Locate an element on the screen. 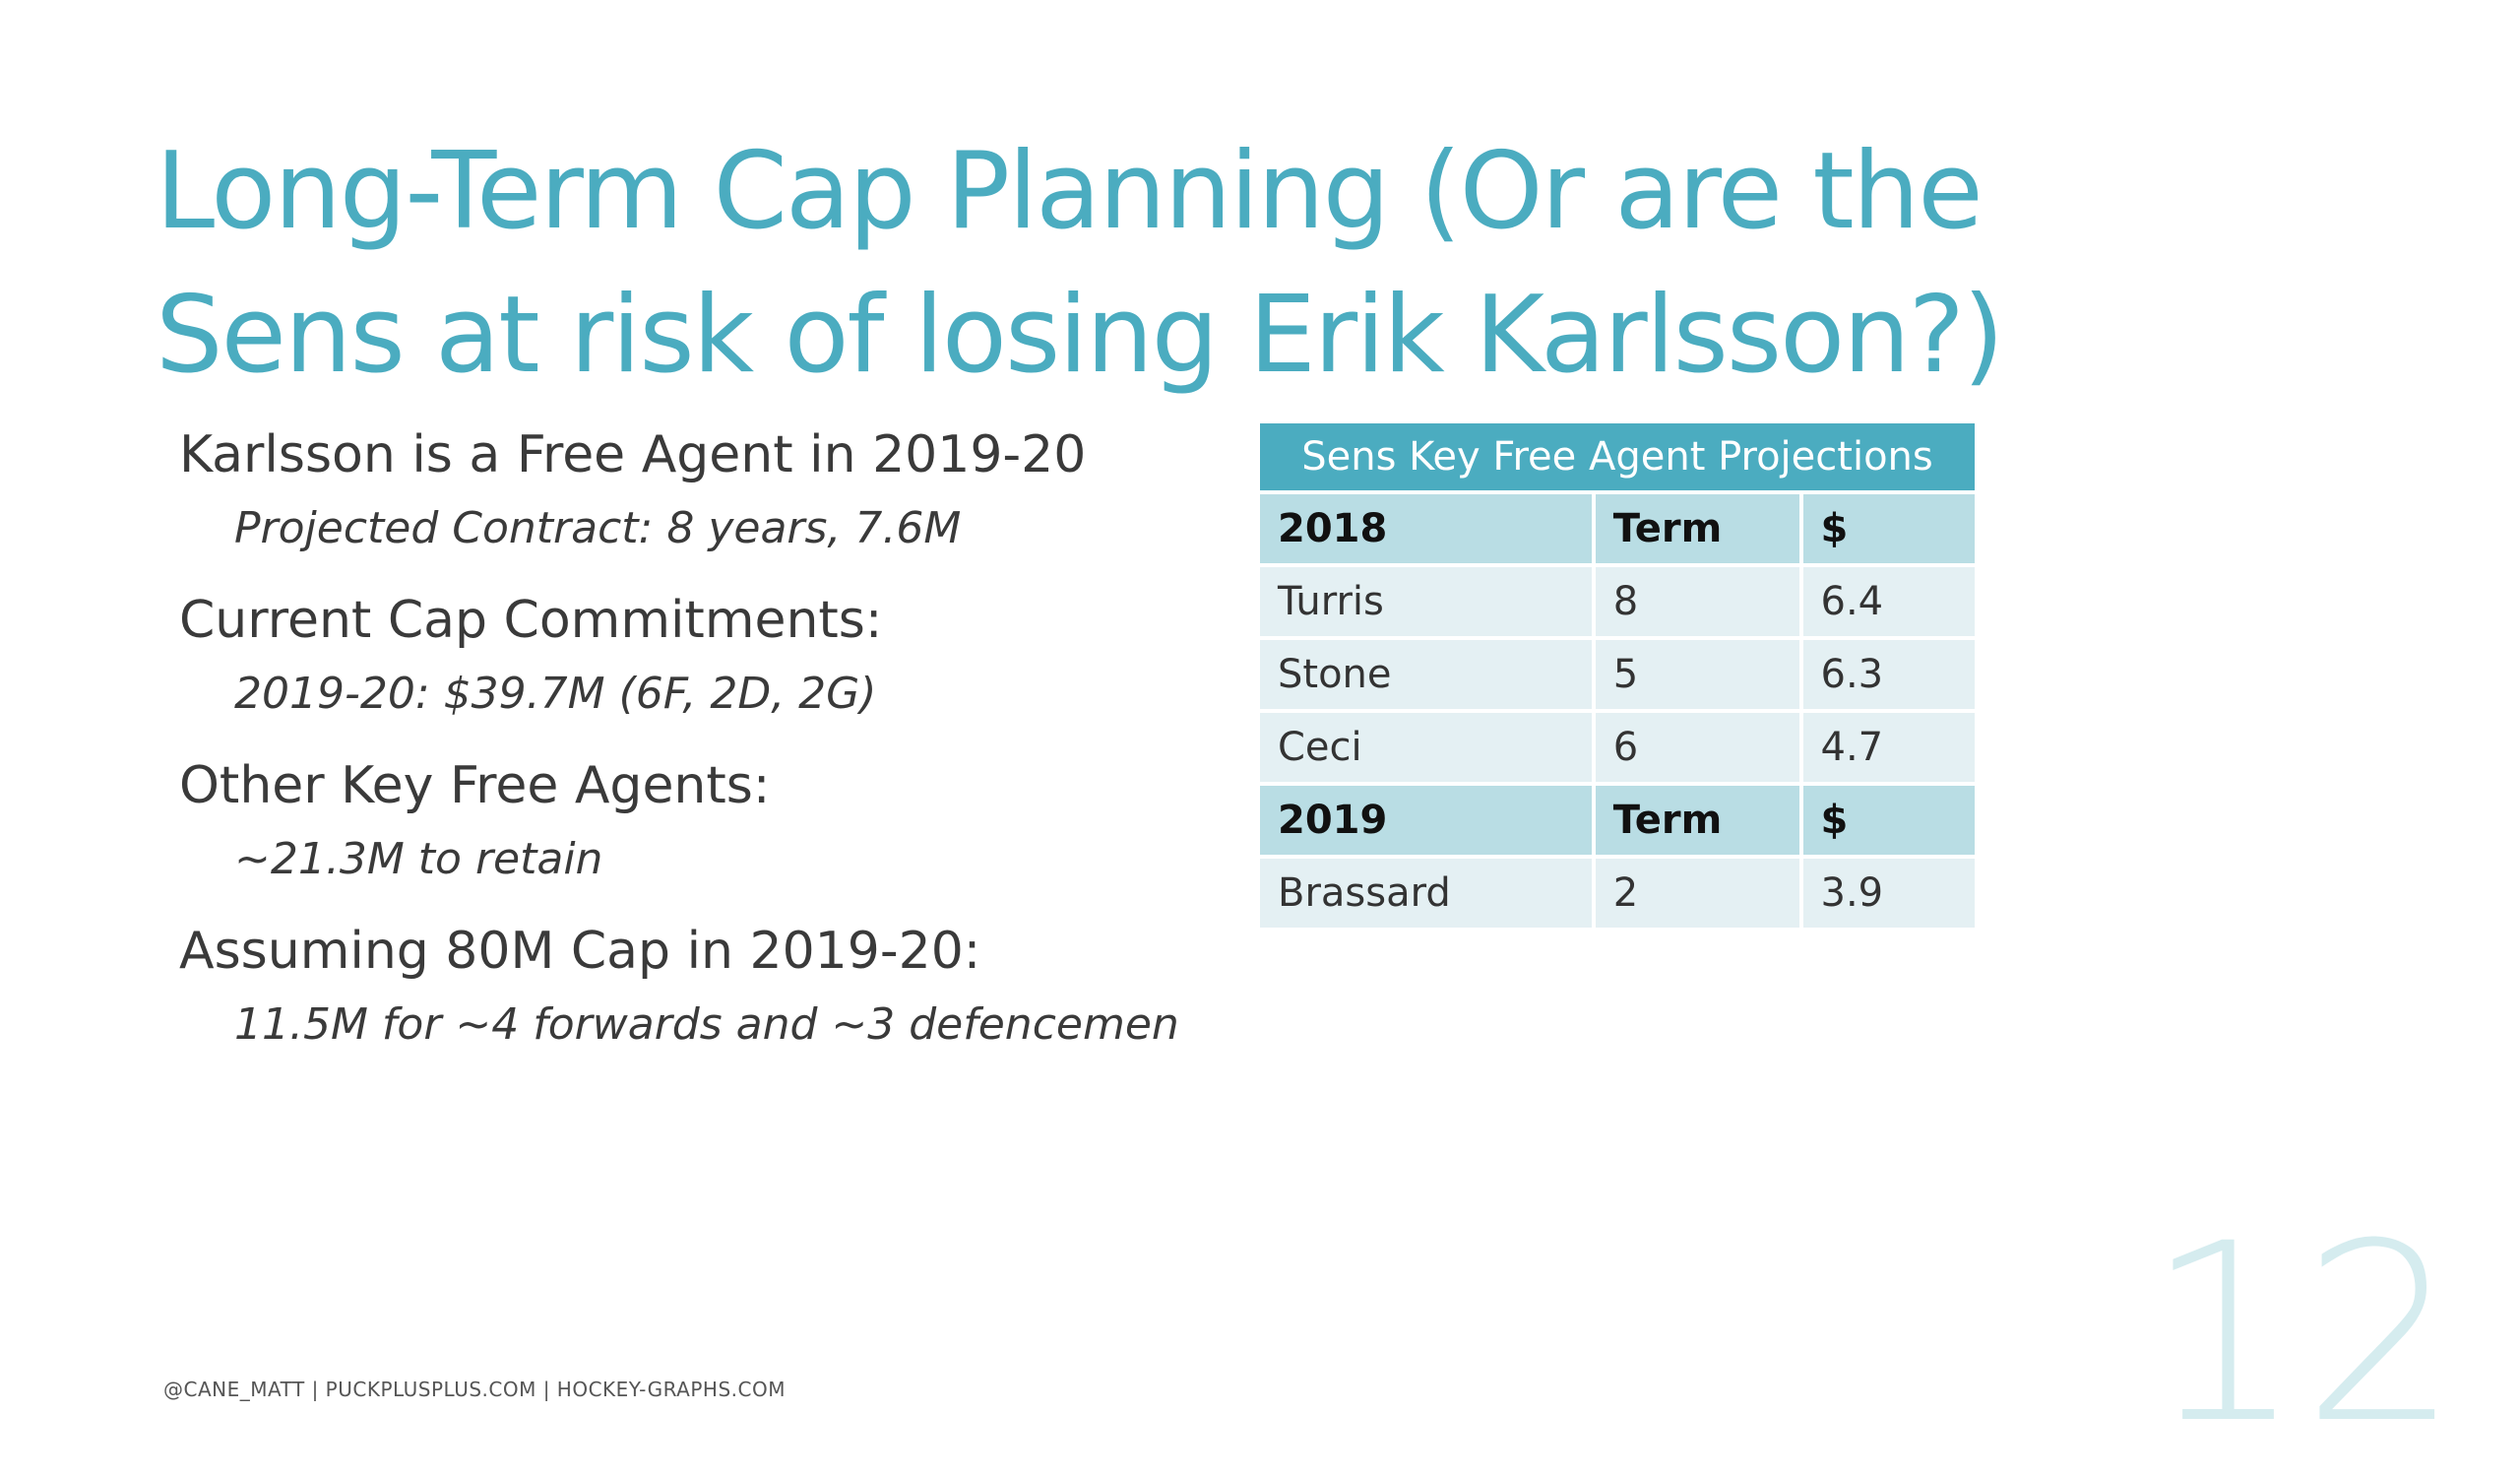 The height and width of the screenshot is (1477, 2520). bullet-sub-text: ~21.3M to retain is located at coordinates (418, 859).